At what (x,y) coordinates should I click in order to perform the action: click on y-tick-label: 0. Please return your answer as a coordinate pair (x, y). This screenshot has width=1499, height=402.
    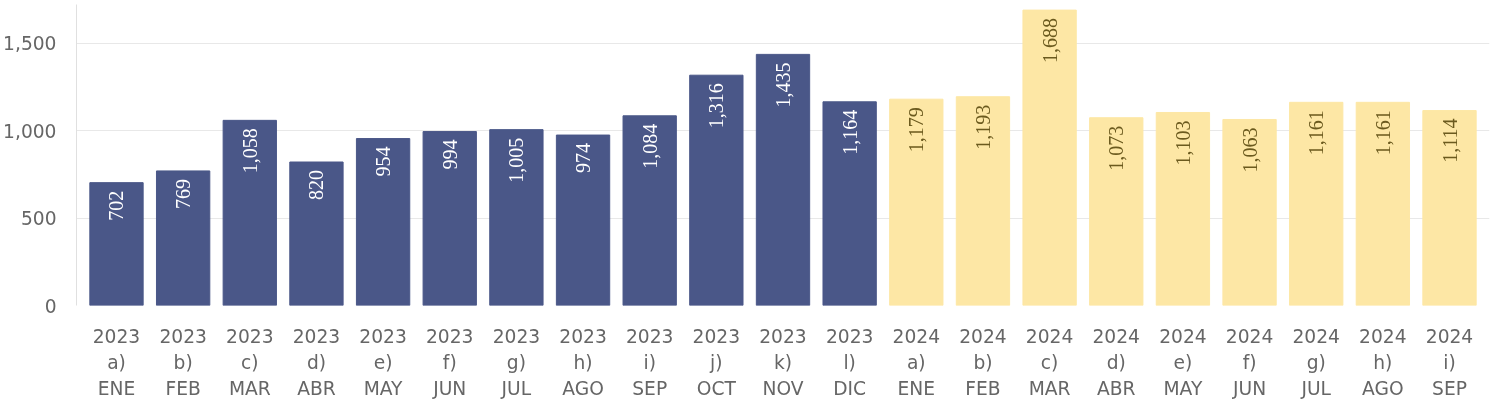
    Looking at the image, I should click on (50, 306).